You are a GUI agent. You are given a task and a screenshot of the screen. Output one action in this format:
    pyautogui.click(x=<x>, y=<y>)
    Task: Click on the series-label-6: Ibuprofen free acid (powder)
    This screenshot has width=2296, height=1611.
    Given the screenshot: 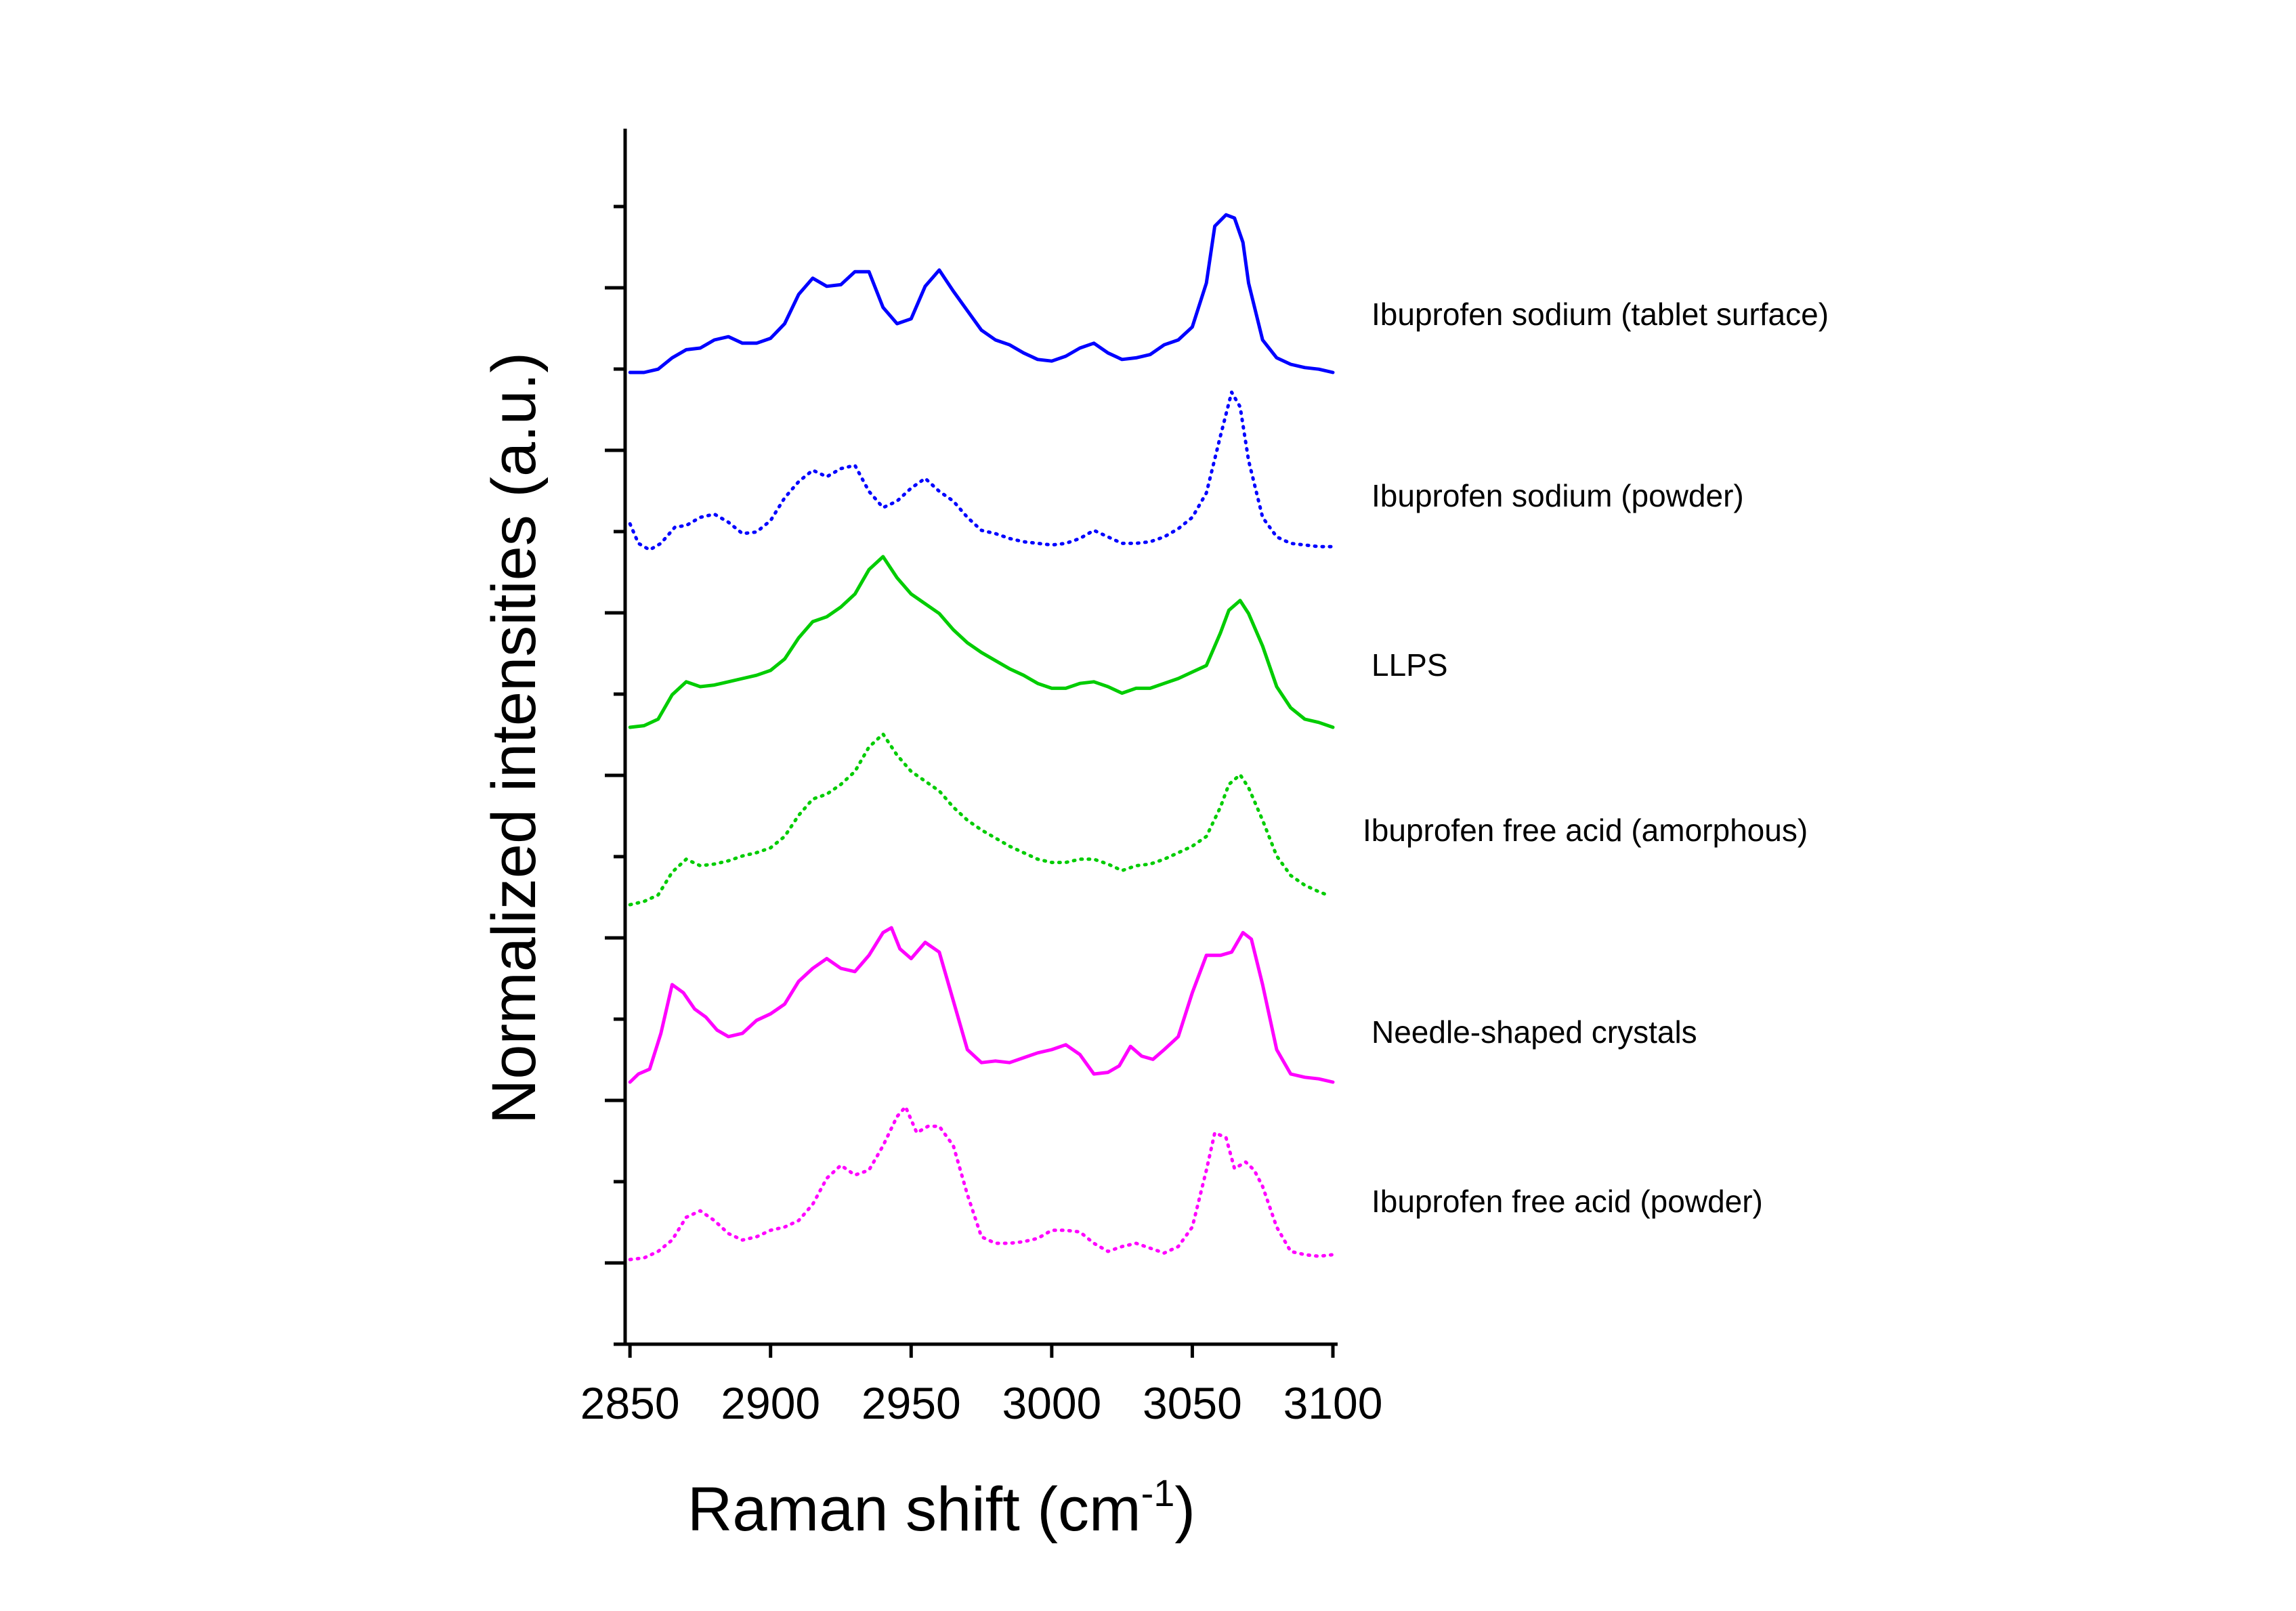 What is the action you would take?
    pyautogui.click(x=1567, y=1201)
    